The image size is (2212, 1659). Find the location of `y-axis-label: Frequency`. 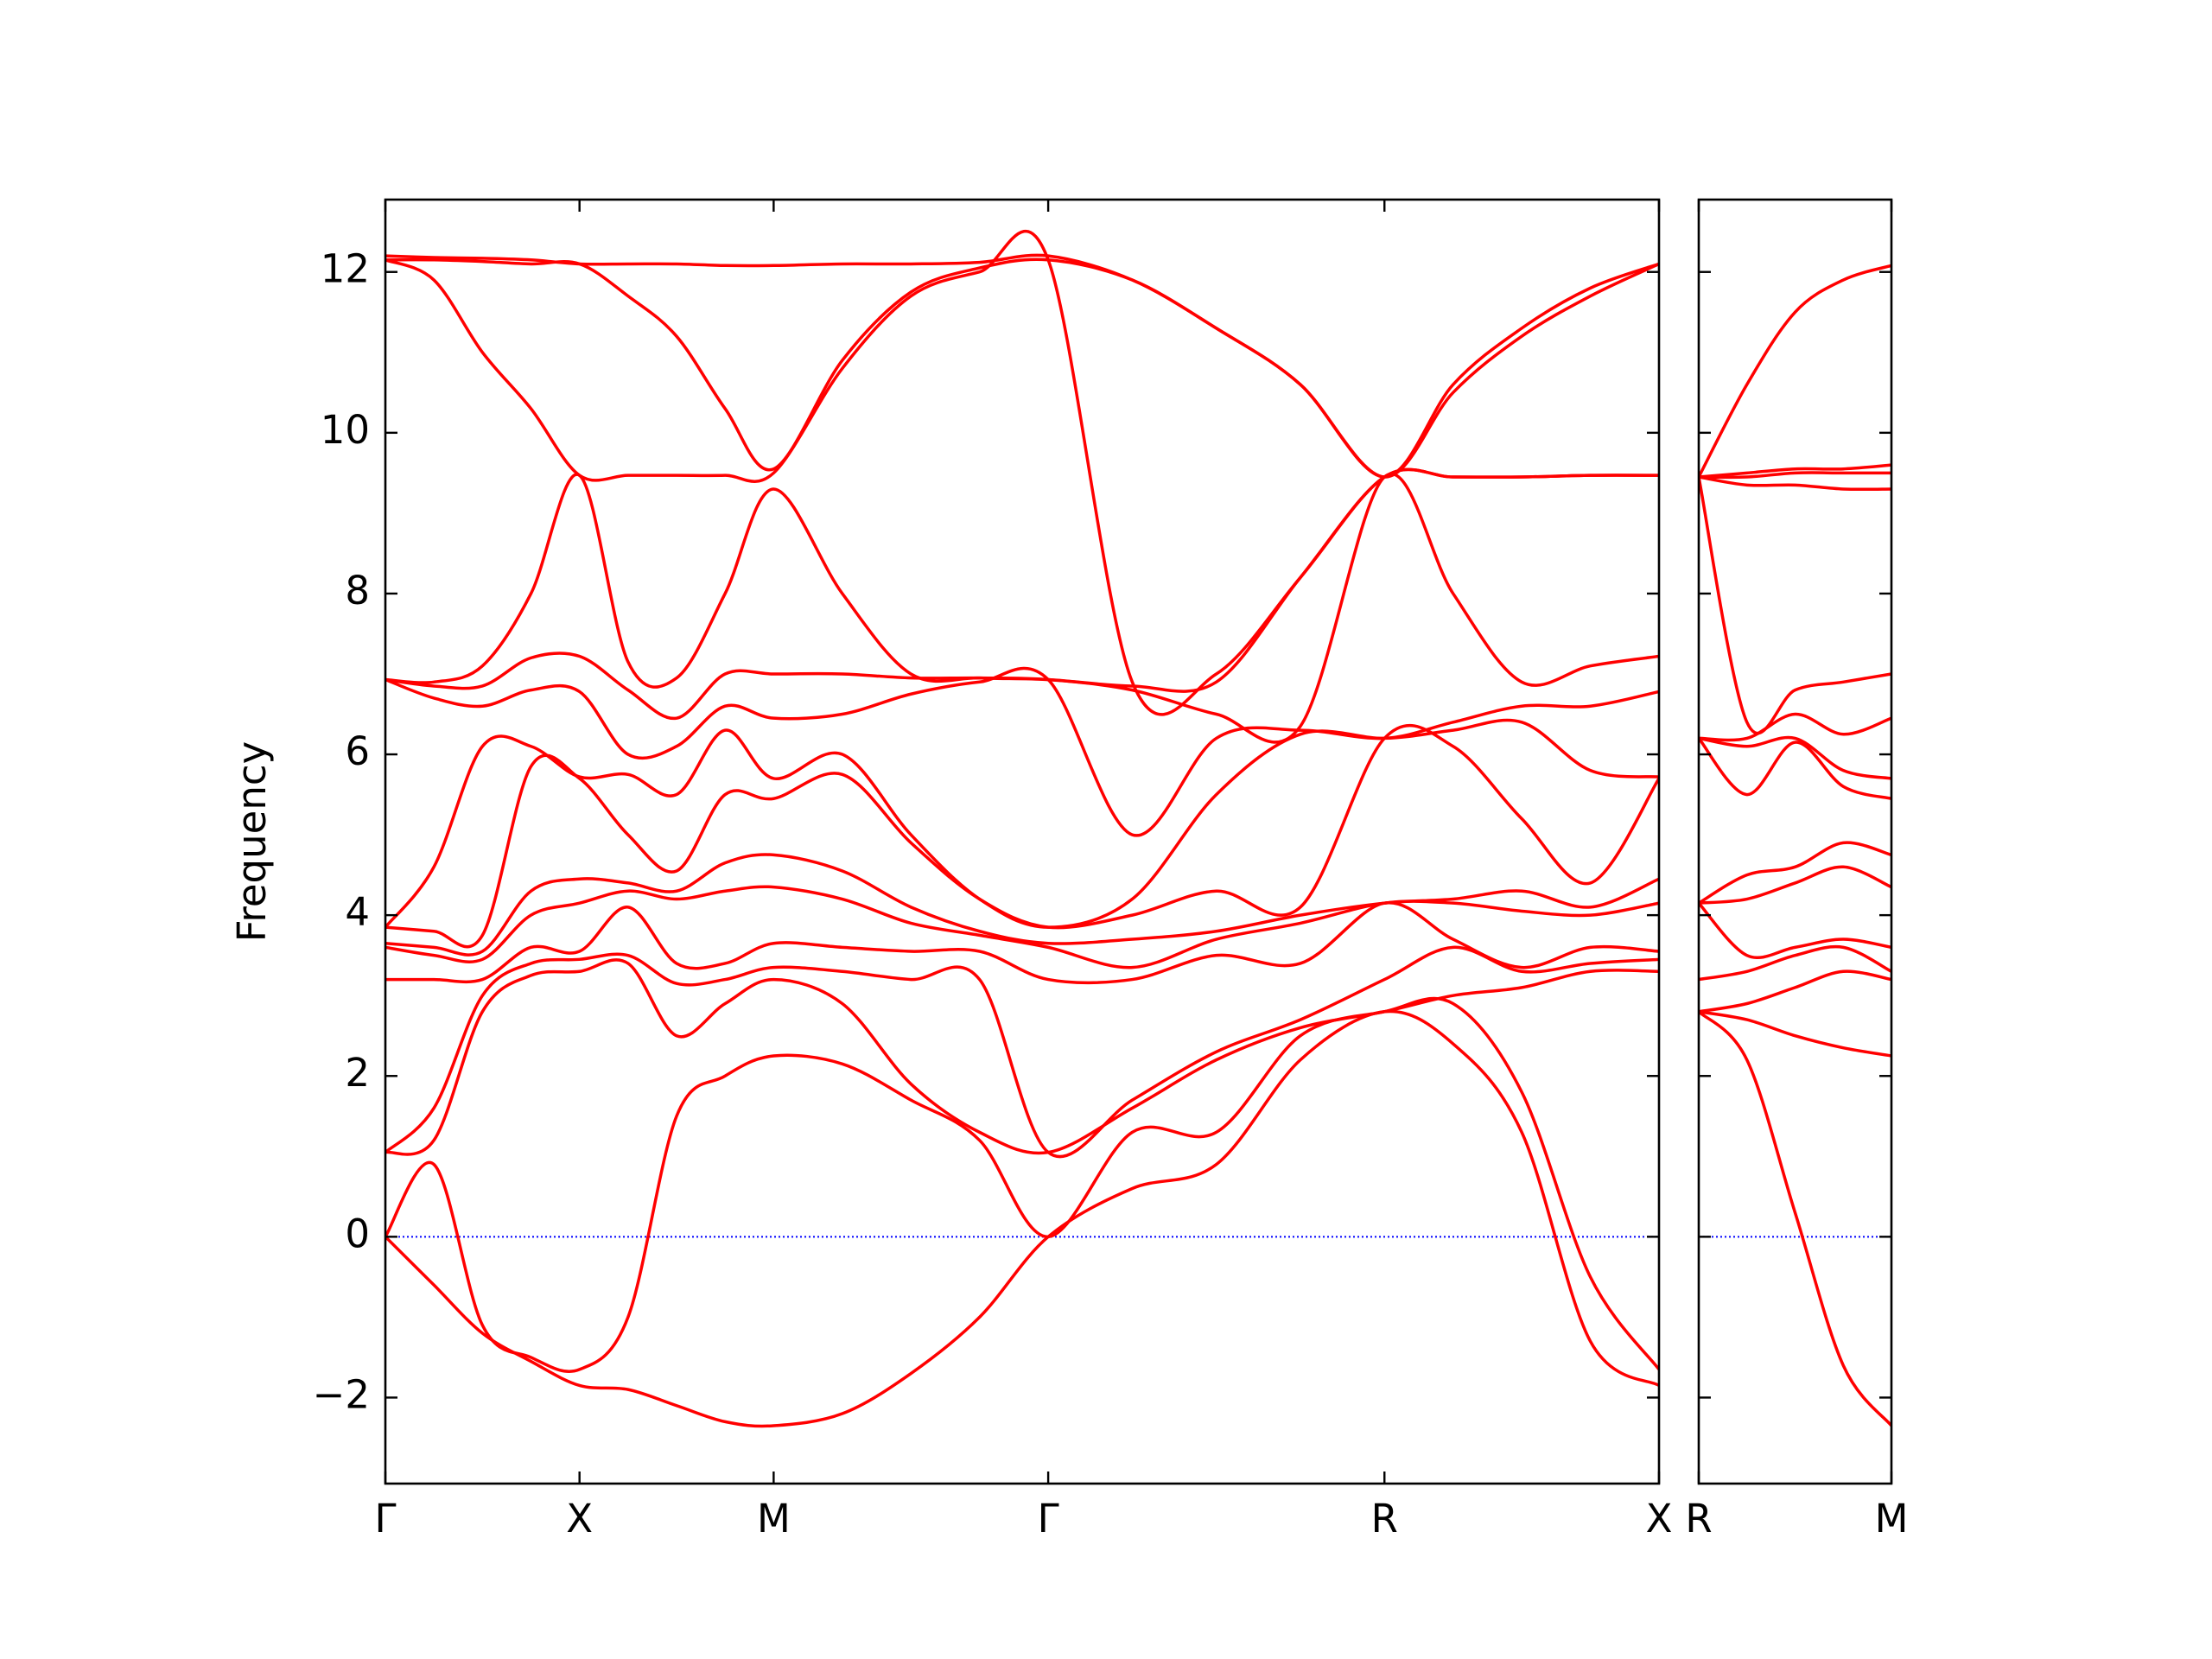

y-axis-label: Frequency is located at coordinates (252, 841).